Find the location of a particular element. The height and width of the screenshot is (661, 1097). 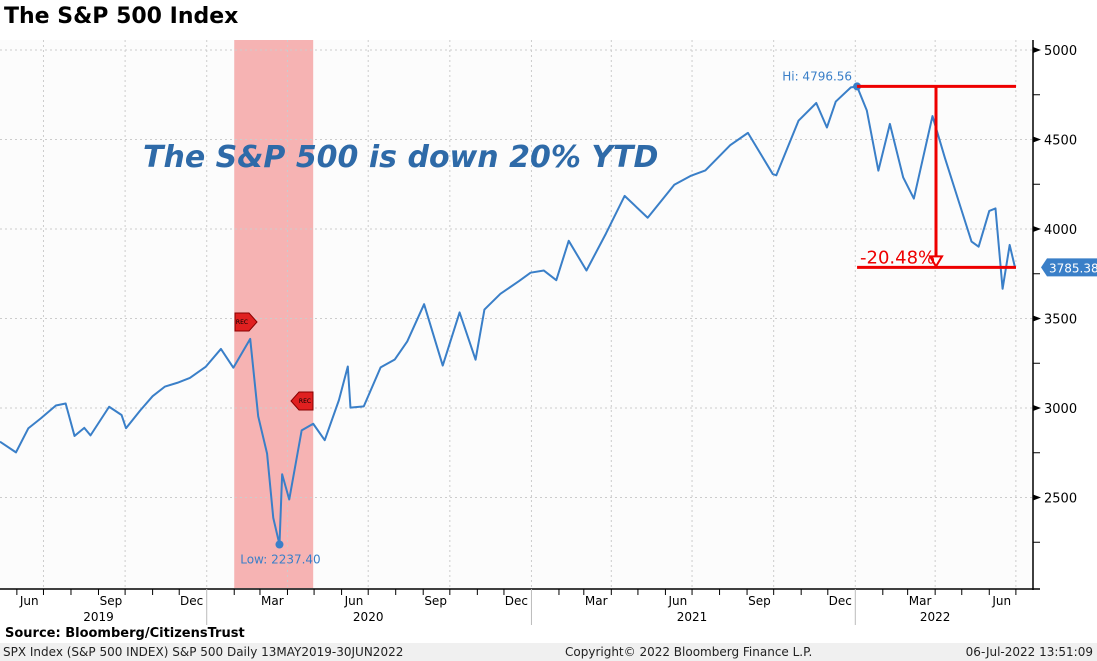

y-tick-label: 4000 is located at coordinates (1060, 230).